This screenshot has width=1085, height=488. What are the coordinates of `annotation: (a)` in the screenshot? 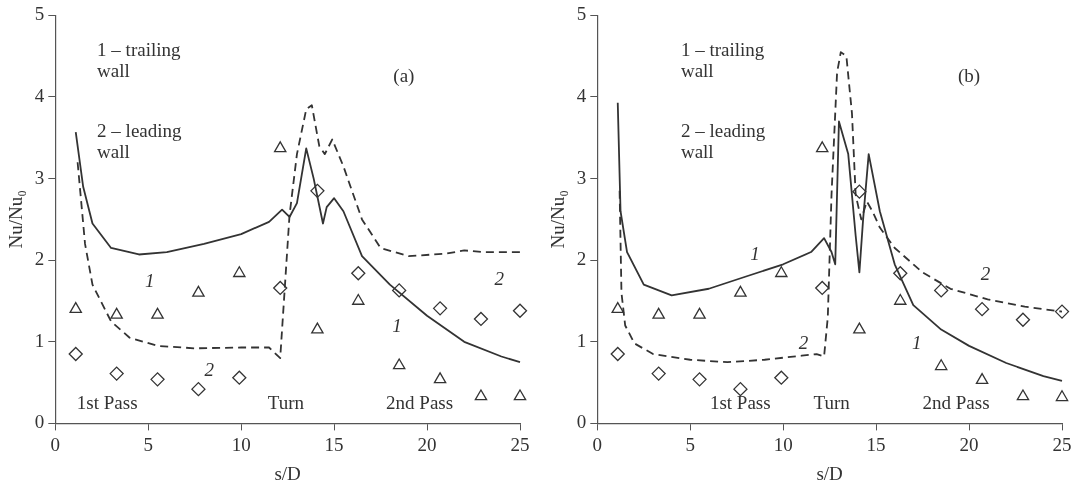 It's located at (404, 76).